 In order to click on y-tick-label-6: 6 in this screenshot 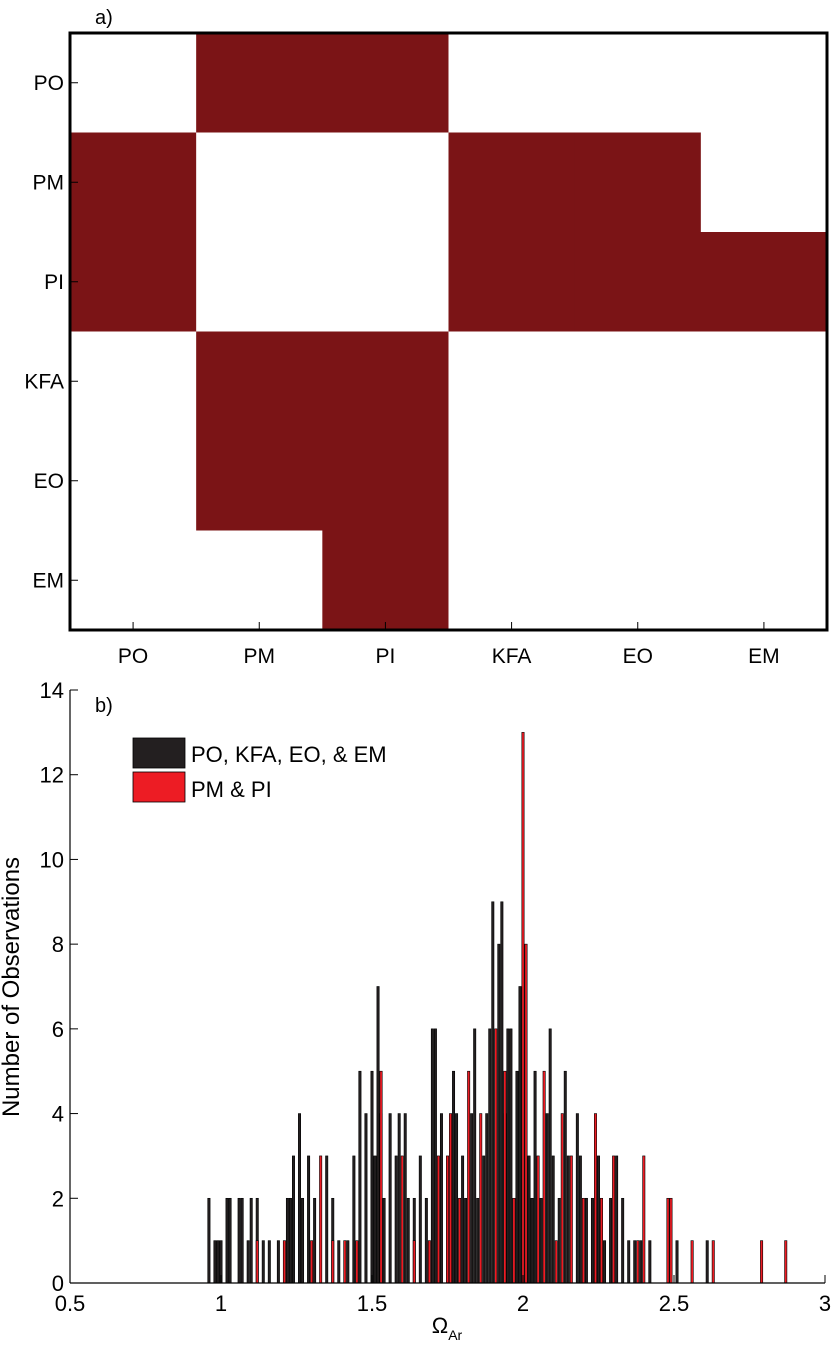, I will do `click(58, 1029)`.